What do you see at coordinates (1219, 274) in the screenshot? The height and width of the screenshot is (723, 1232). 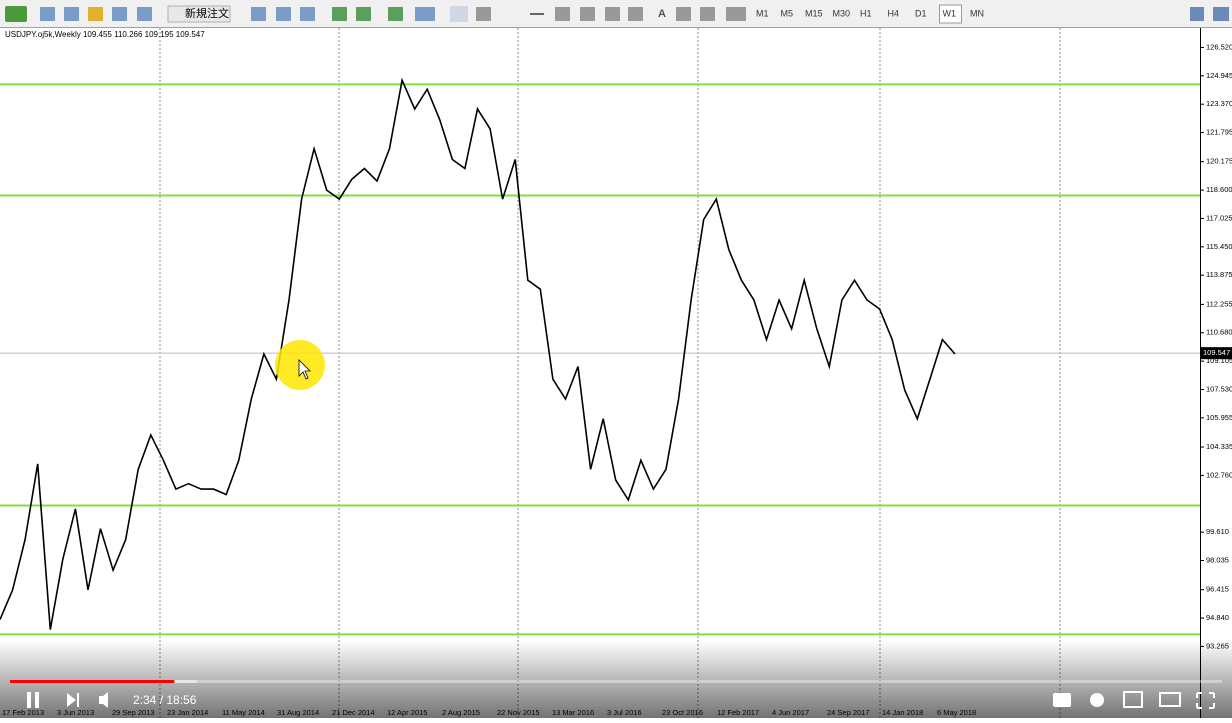 I see `y-tick-label: 113.875` at bounding box center [1219, 274].